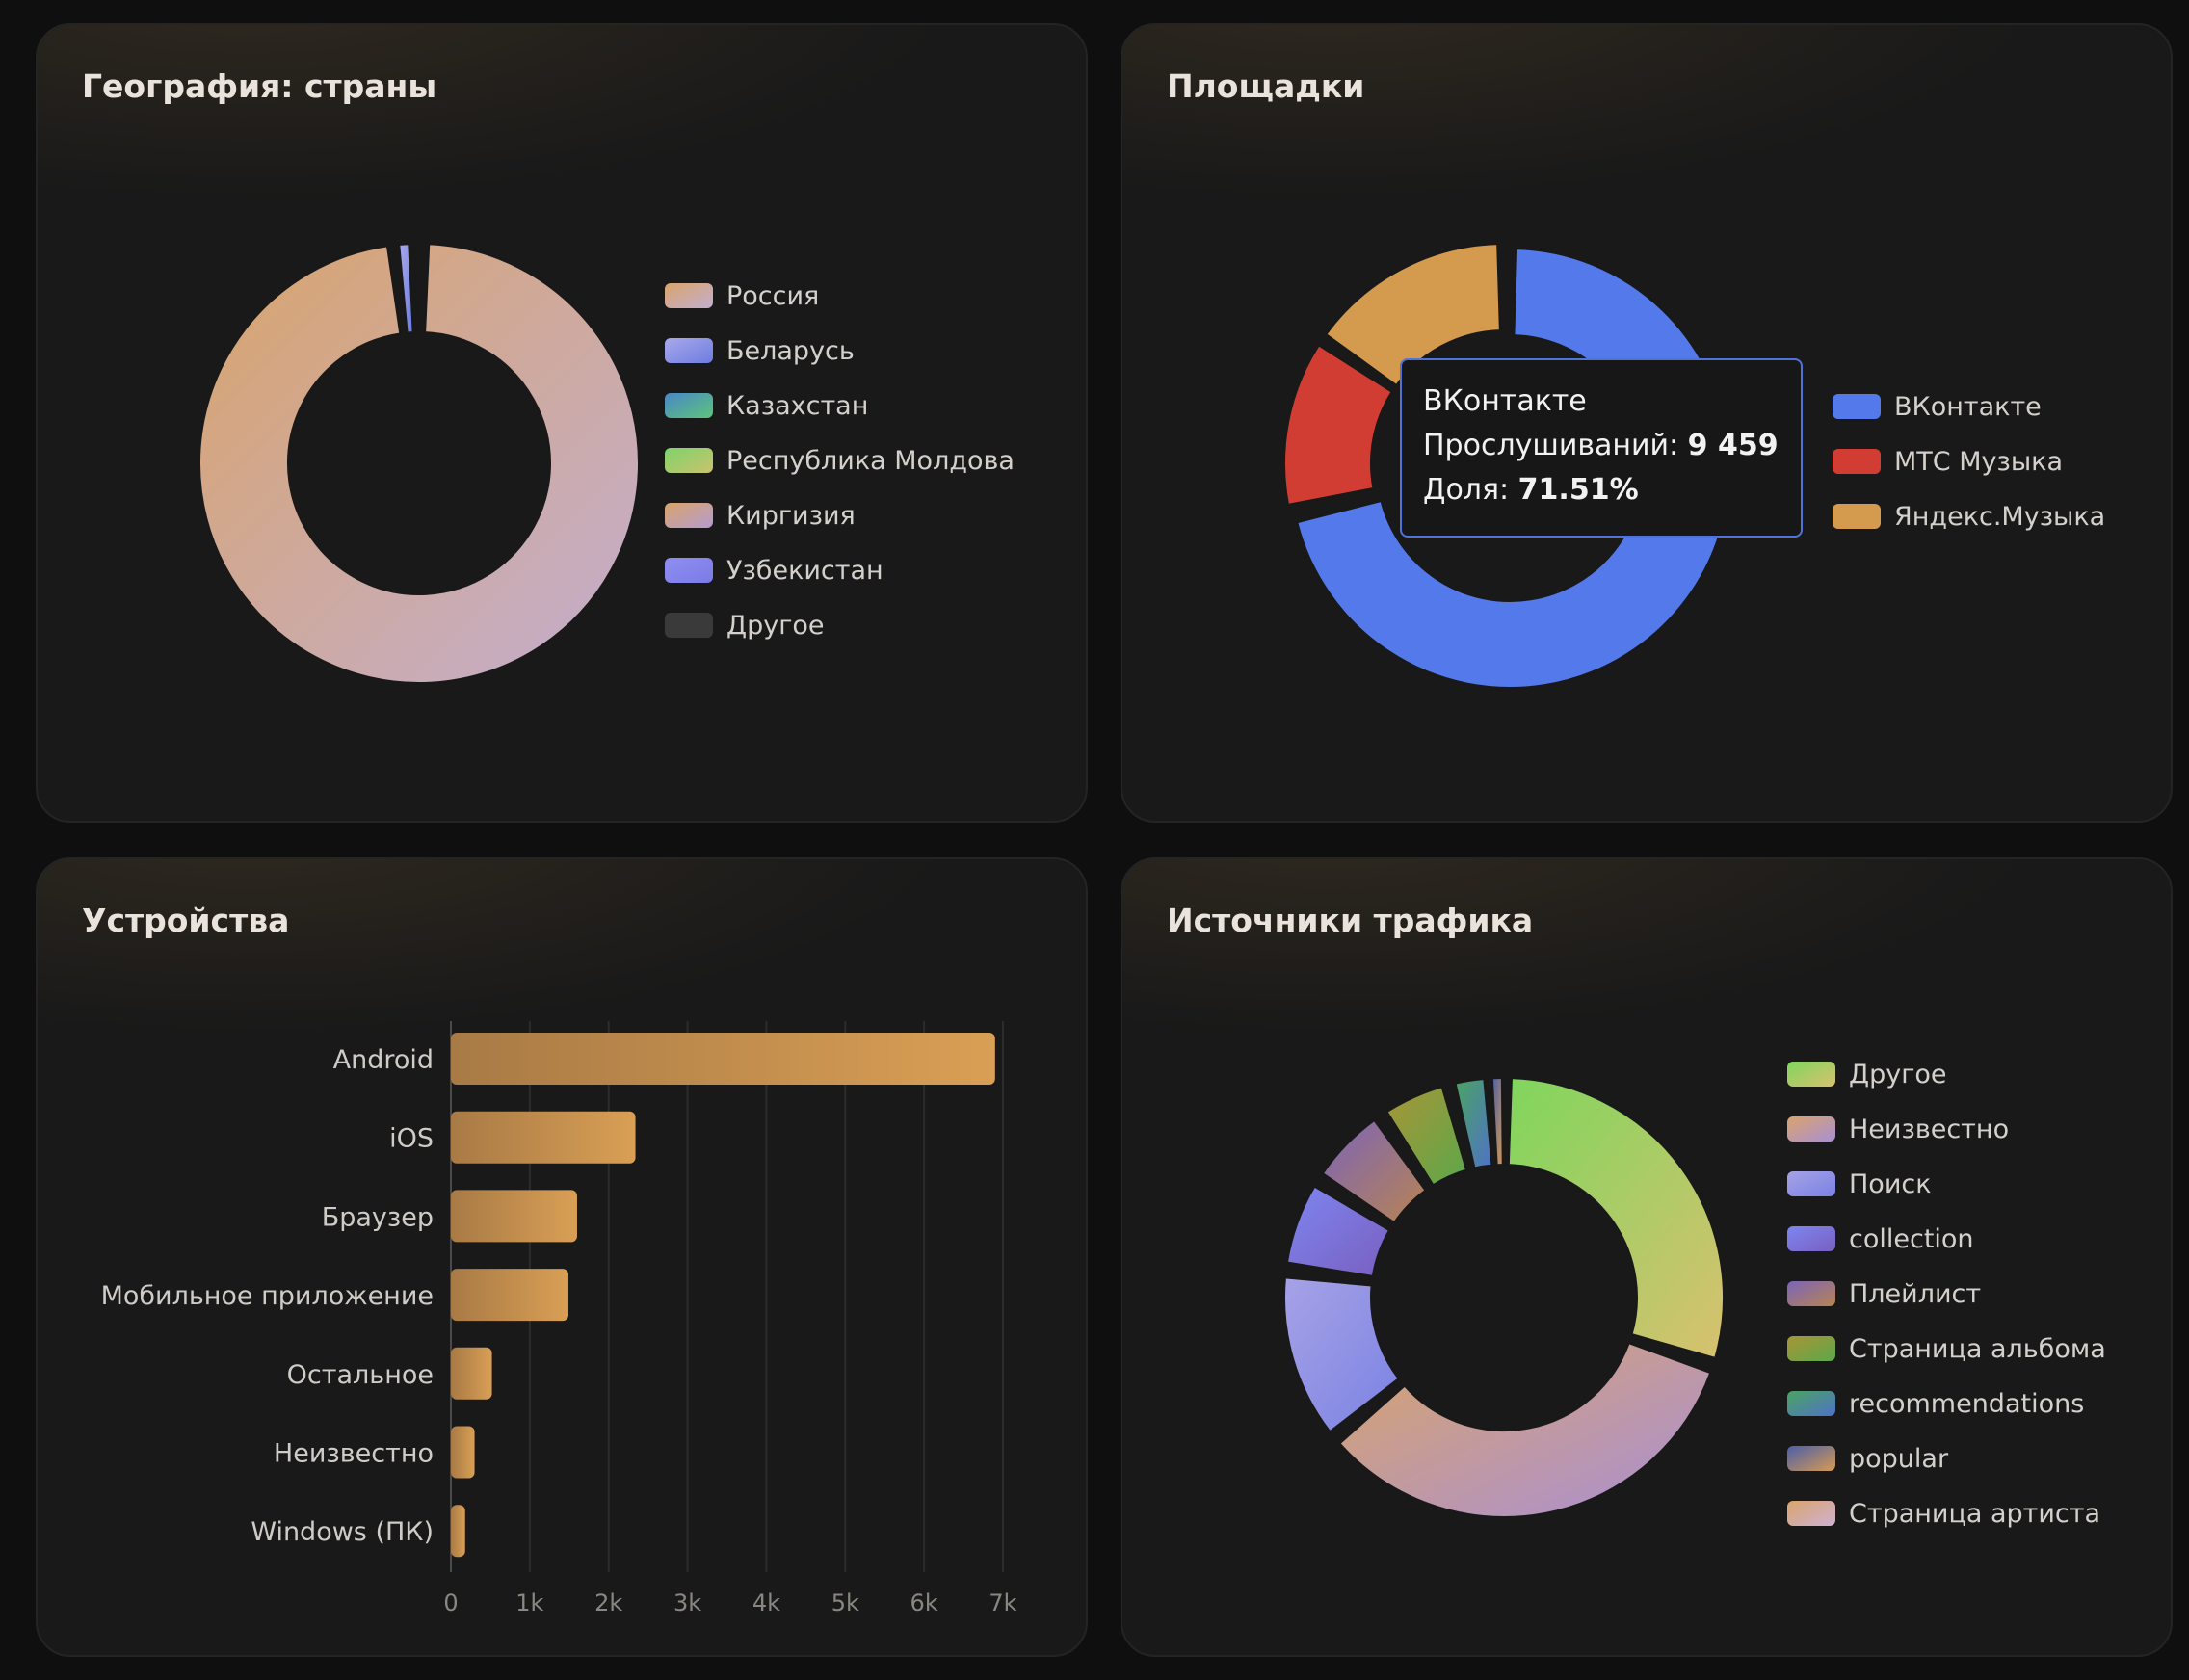  I want to click on legend-swatch-республика-молдова, so click(689, 461).